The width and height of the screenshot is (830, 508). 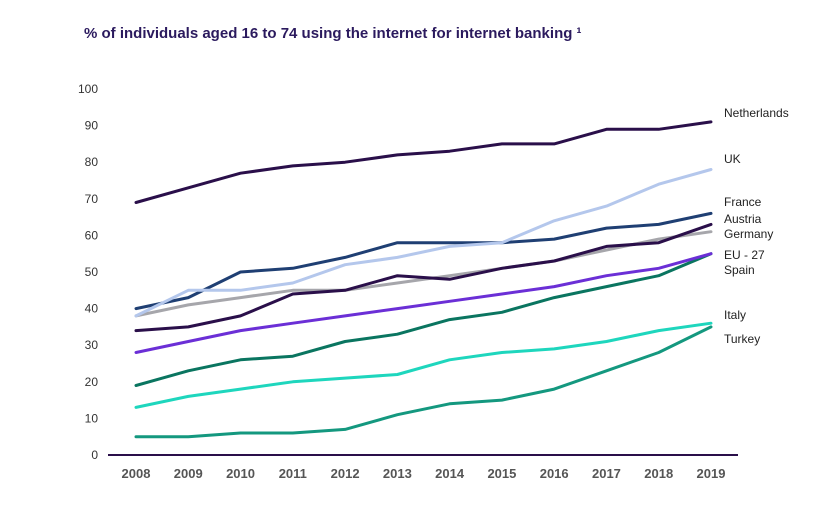 What do you see at coordinates (92, 272) in the screenshot?
I see `y-tick-label: 50` at bounding box center [92, 272].